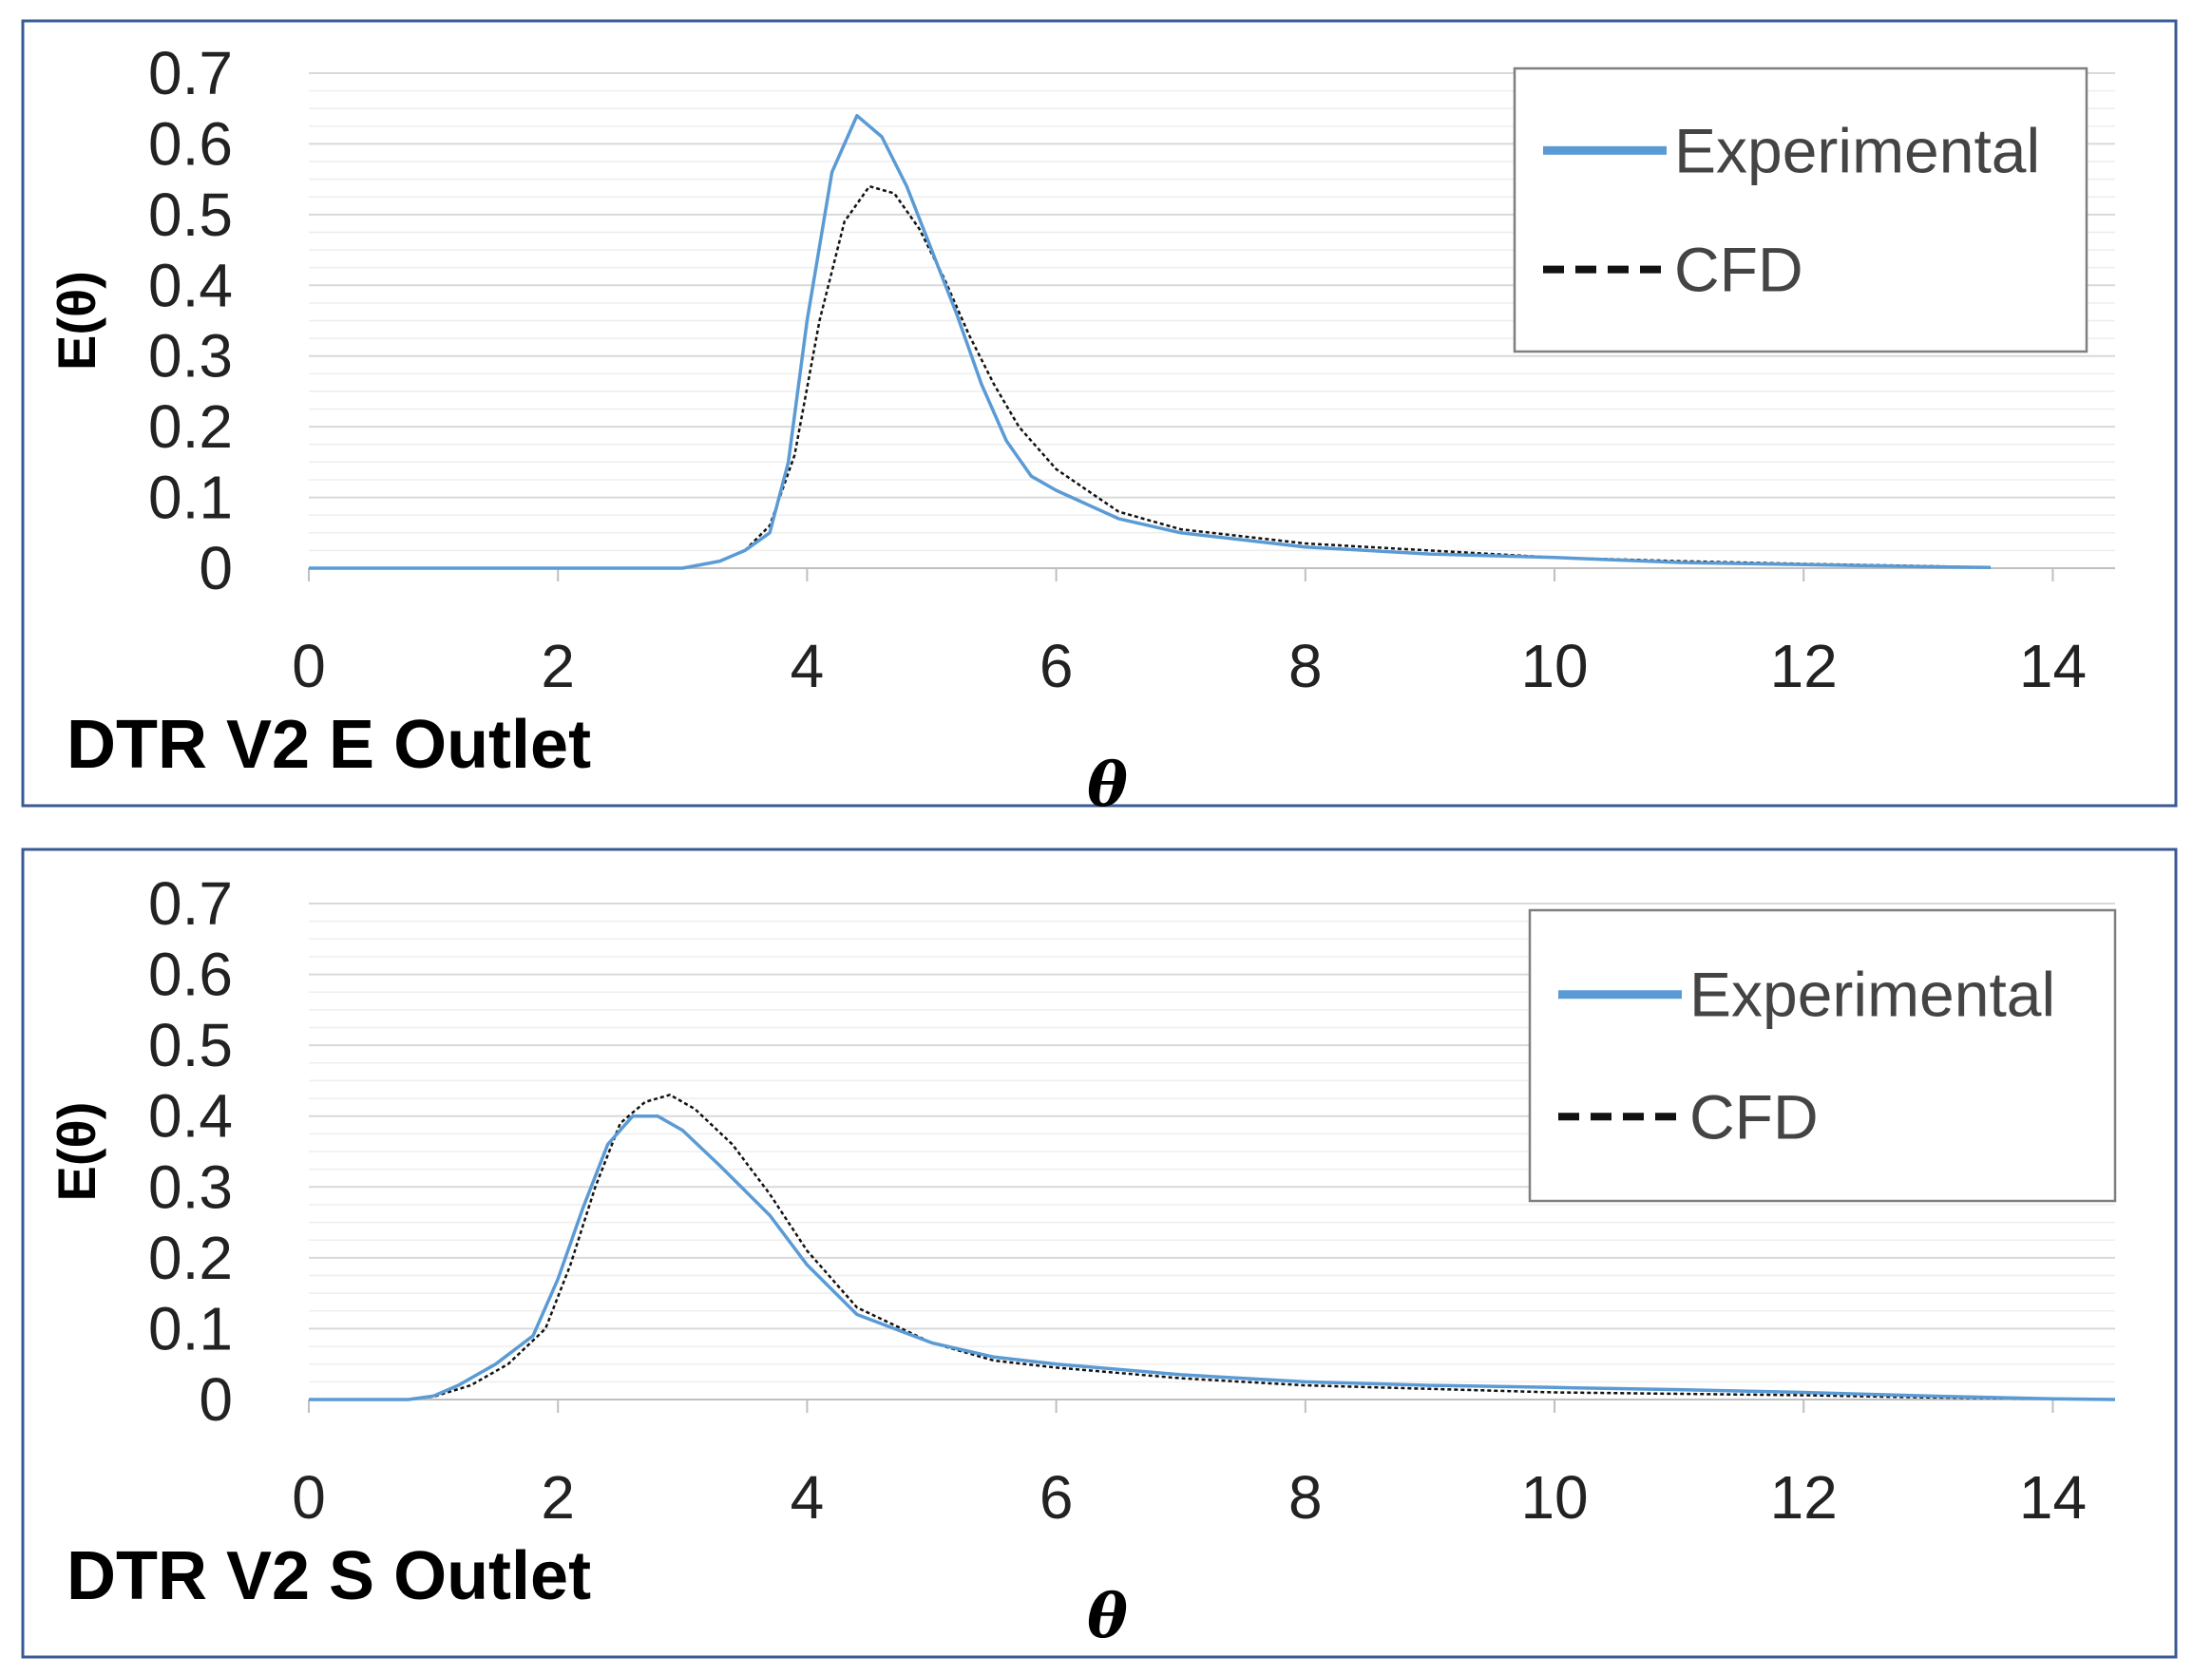 The width and height of the screenshot is (2212, 1676). I want to click on chart-title: DTR V2 S Outlet, so click(329, 1576).